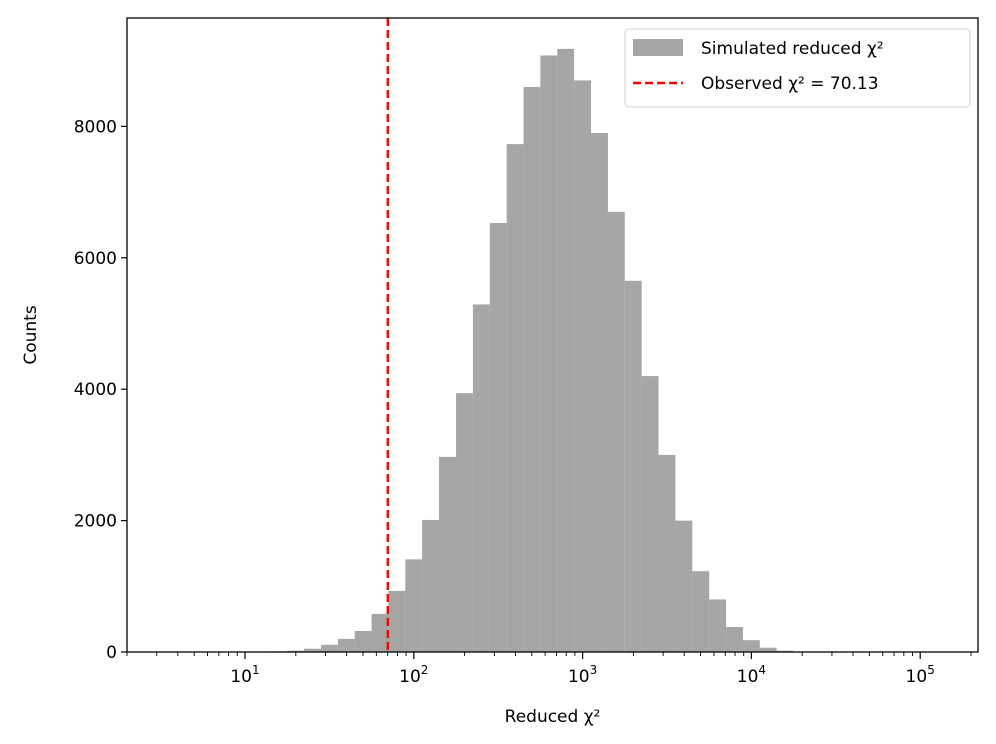 The height and width of the screenshot is (744, 996). I want to click on y-tick-label: 4000, so click(95, 390).